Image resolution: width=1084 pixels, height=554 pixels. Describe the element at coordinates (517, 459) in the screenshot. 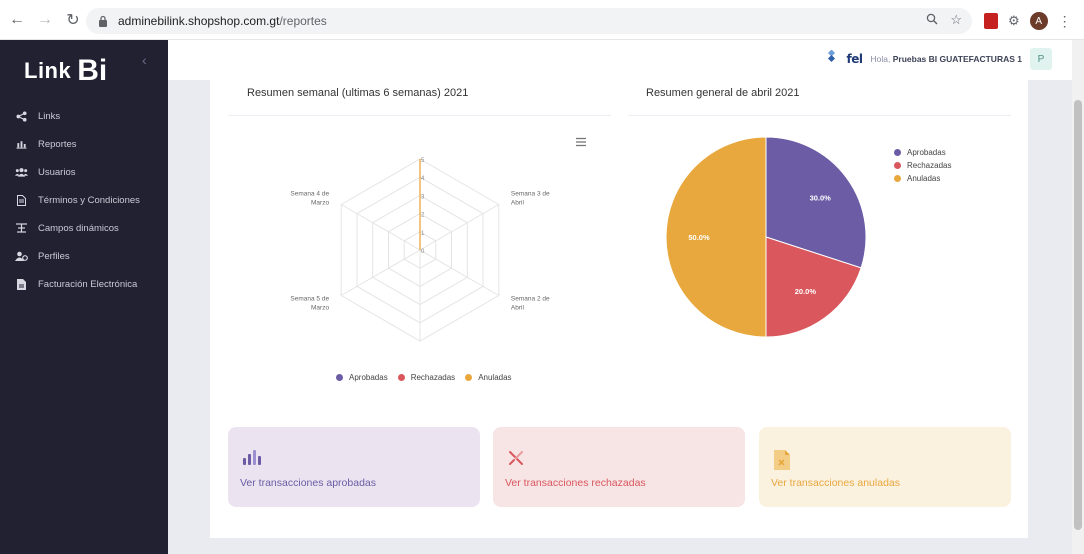

I see `cross-icon` at that location.